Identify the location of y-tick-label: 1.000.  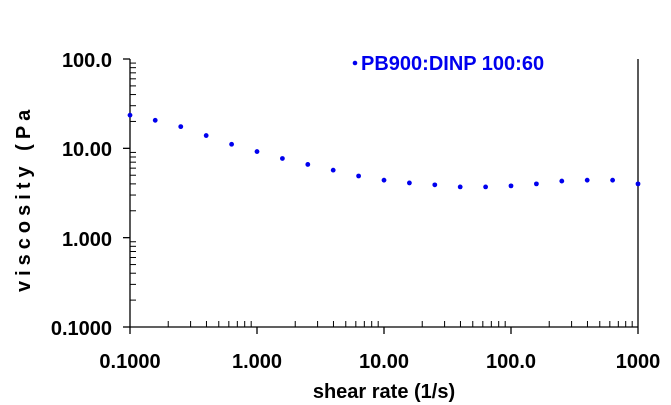
(87, 240).